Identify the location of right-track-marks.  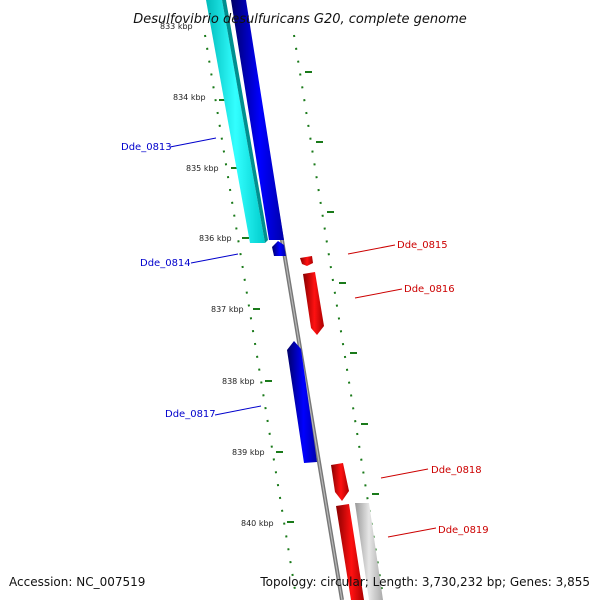
(342, 283).